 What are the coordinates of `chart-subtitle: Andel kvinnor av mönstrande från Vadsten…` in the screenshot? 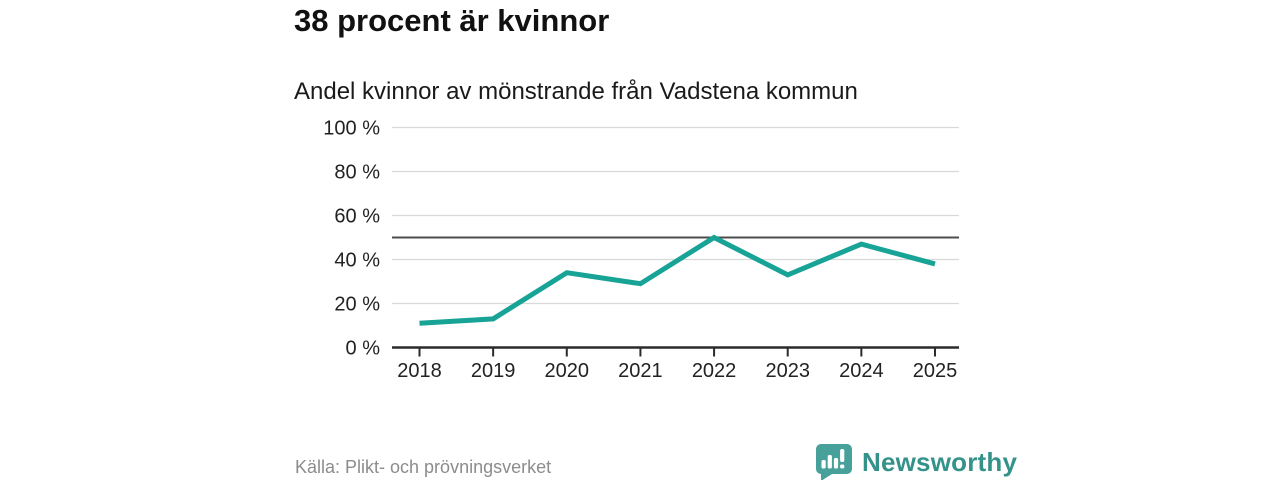 It's located at (576, 91).